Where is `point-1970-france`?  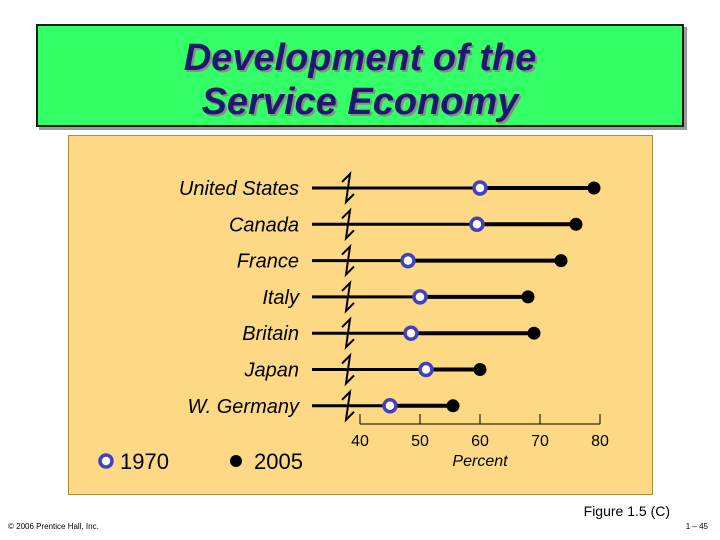
point-1970-france is located at coordinates (408, 260).